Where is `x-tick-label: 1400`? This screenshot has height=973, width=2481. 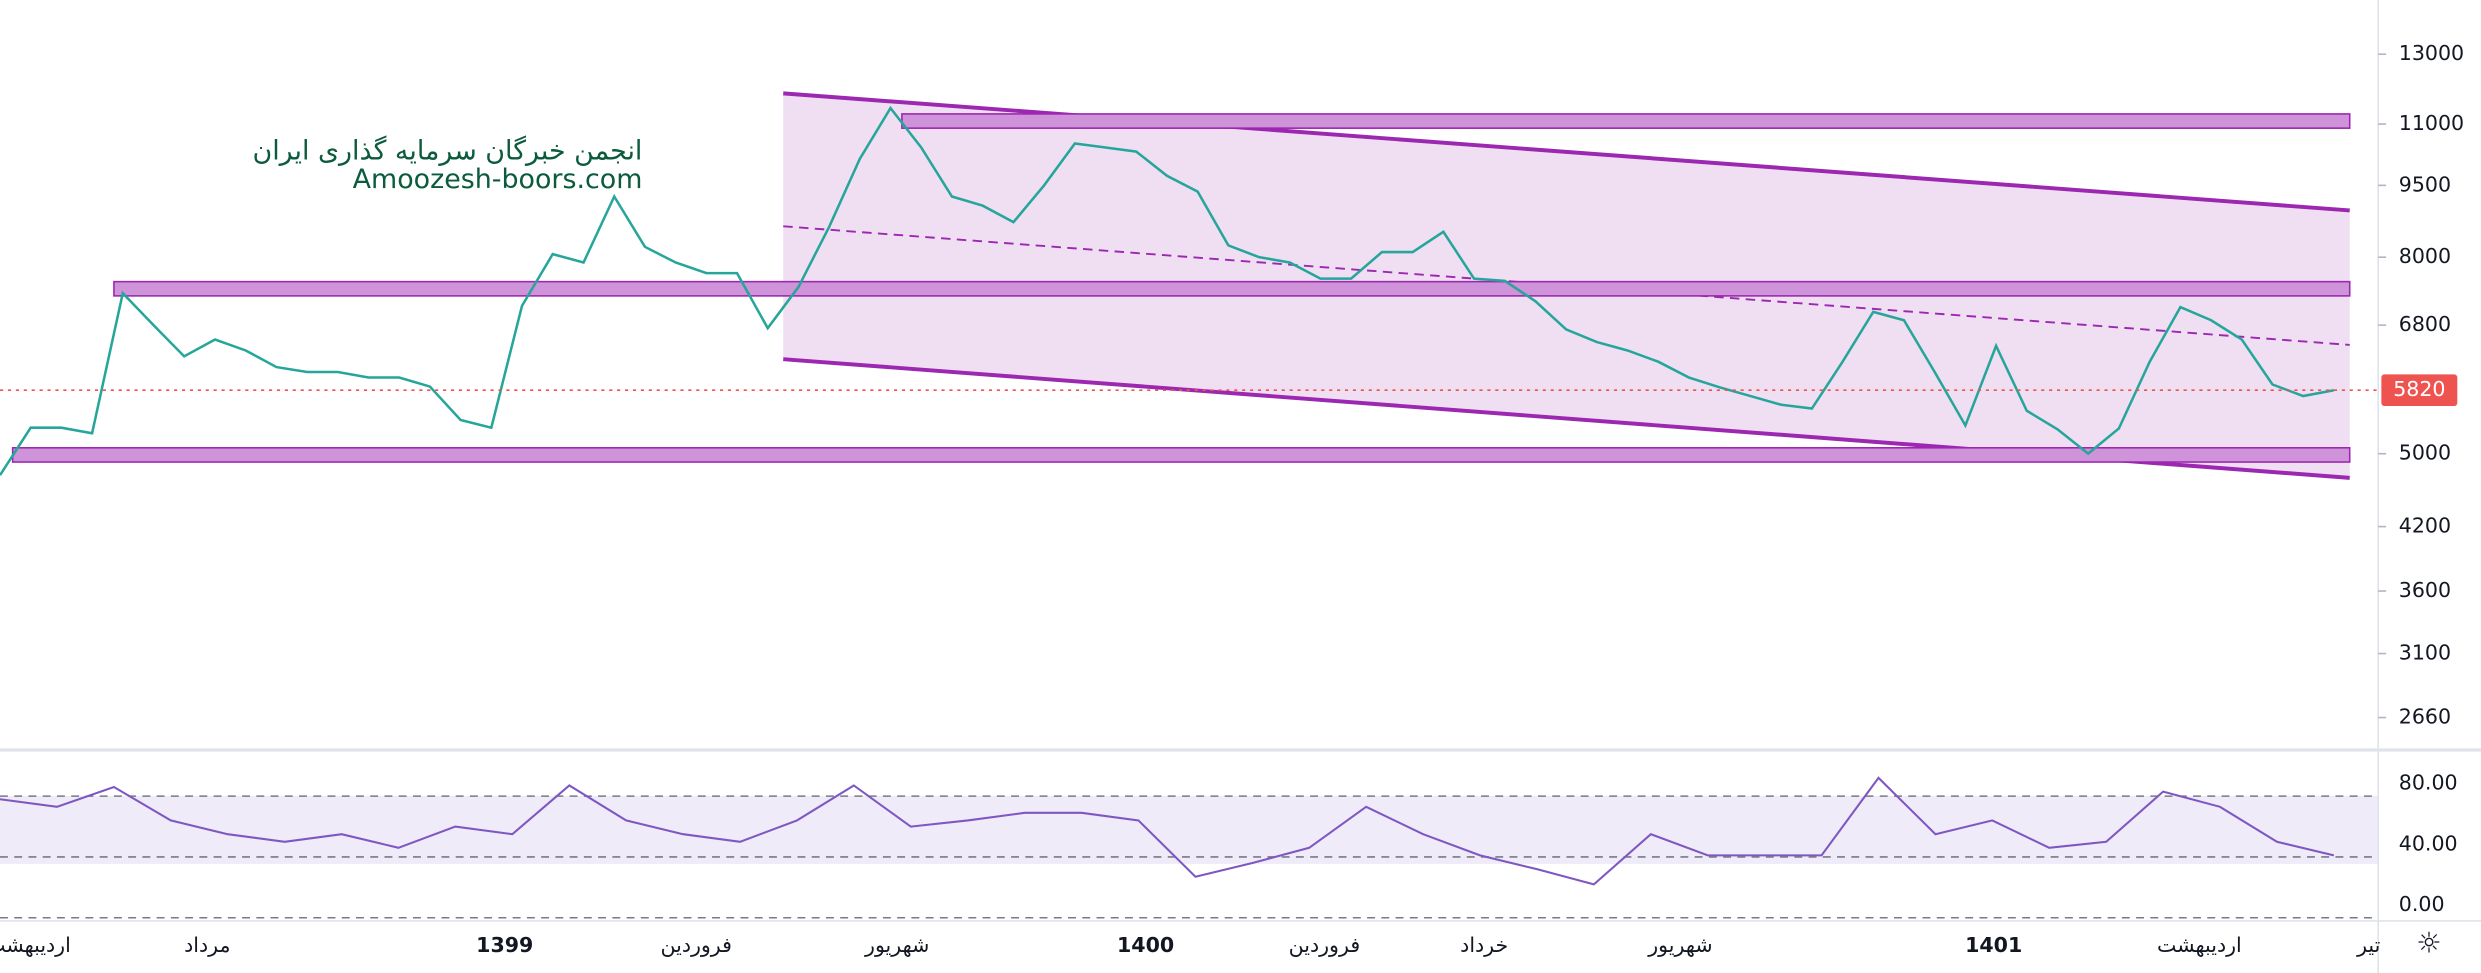 x-tick-label: 1400 is located at coordinates (1145, 945).